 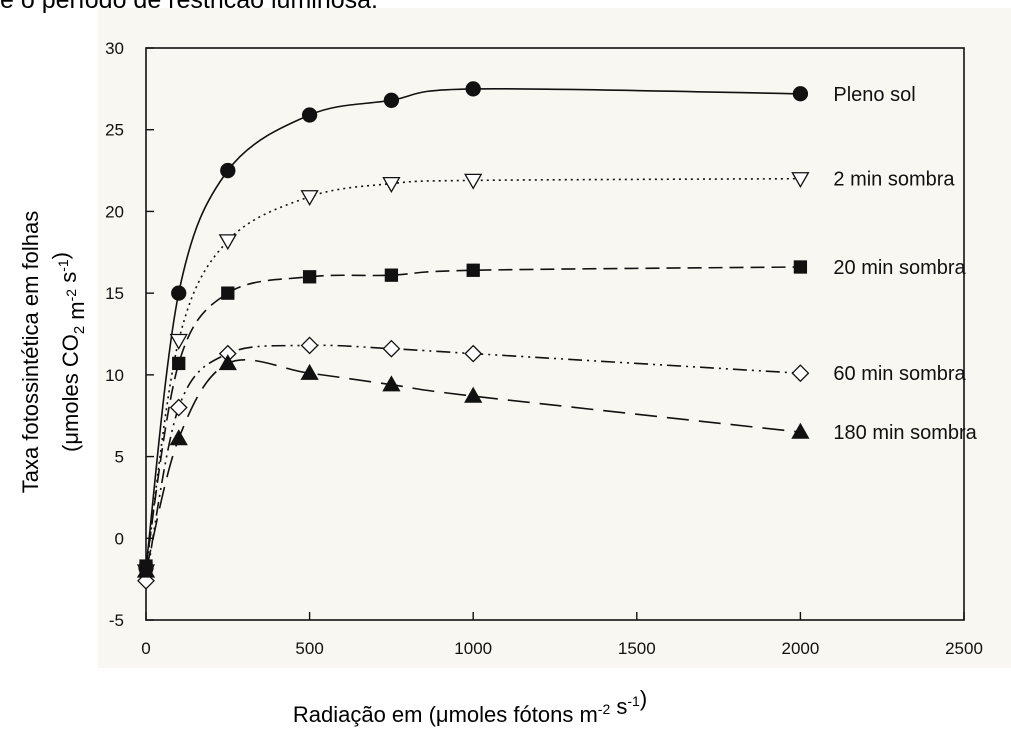 I want to click on y-tick-label: 20, so click(x=114, y=211).